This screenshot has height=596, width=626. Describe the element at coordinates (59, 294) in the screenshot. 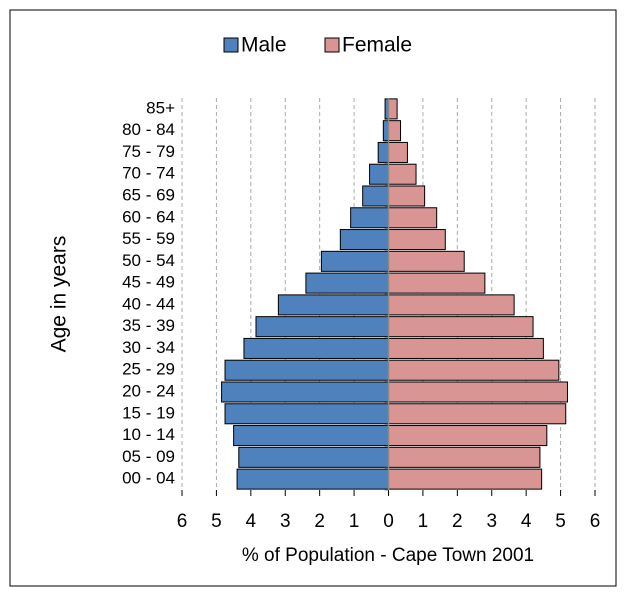

I see `y-axis-title: Age in years` at that location.